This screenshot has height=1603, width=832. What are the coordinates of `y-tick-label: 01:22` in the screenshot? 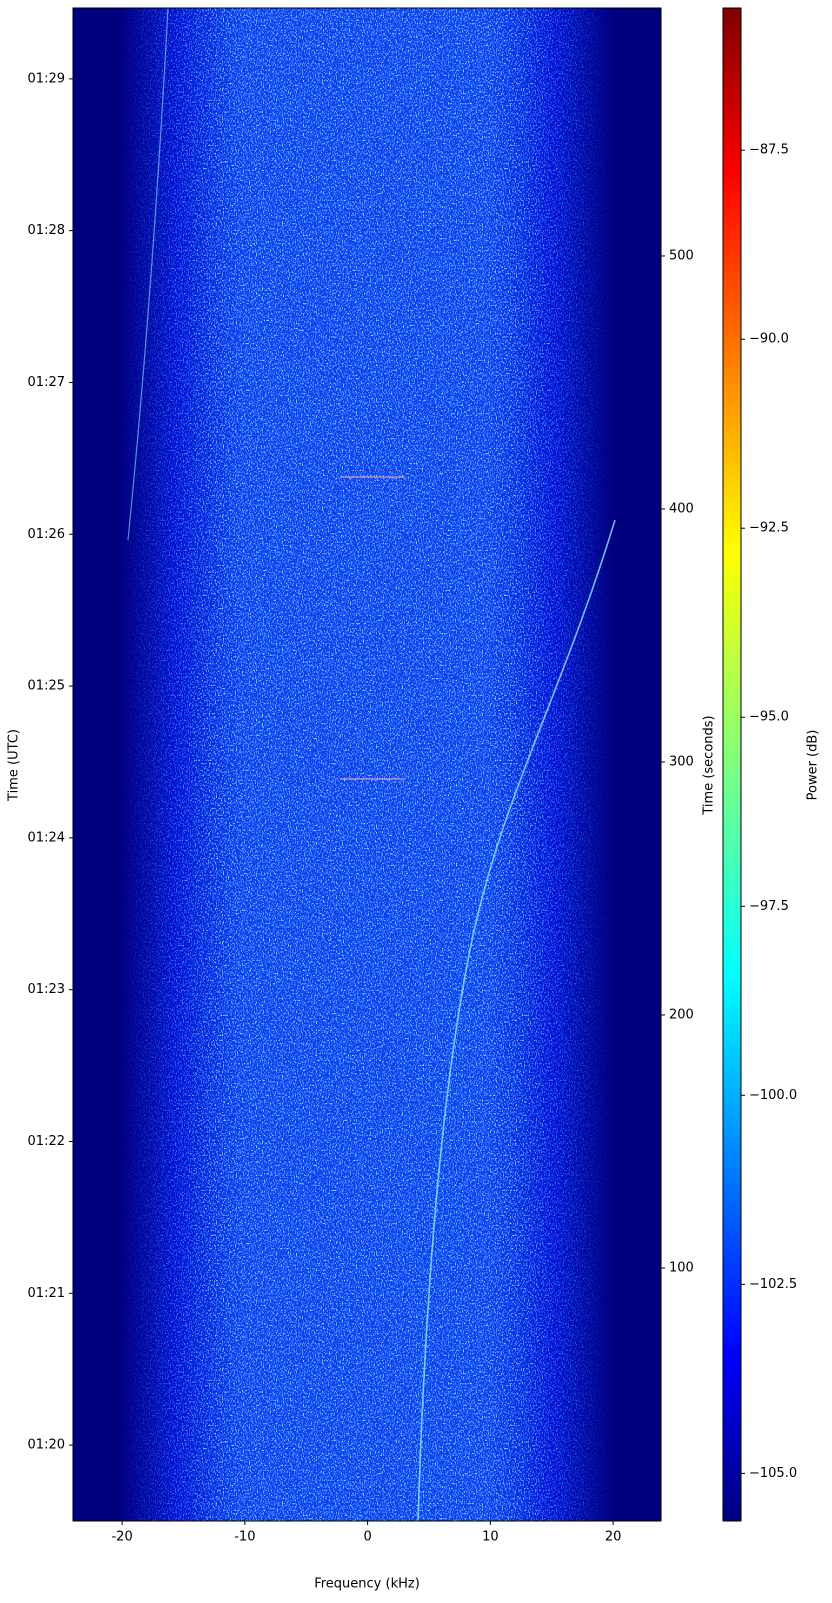 It's located at (46, 1141).